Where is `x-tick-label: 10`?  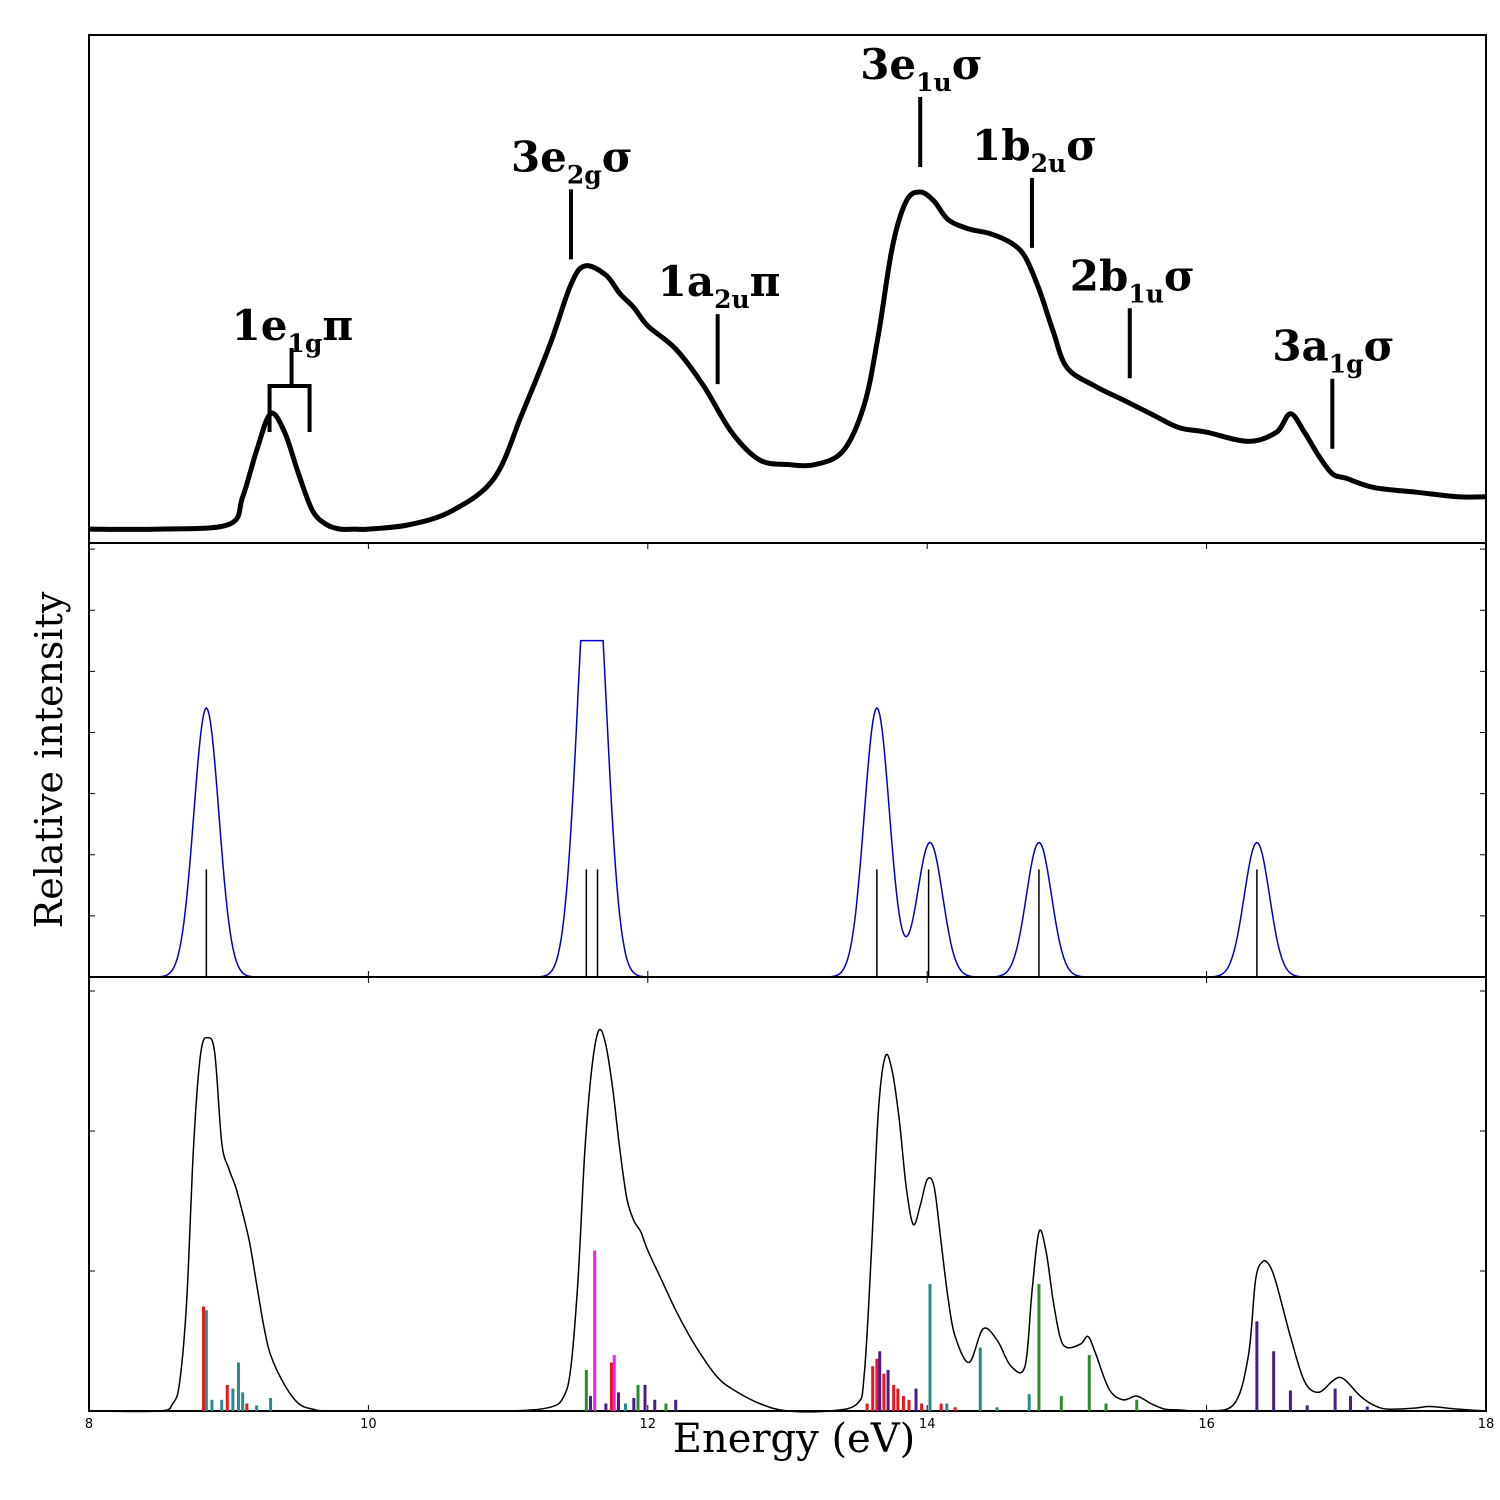
x-tick-label: 10 is located at coordinates (368, 1424).